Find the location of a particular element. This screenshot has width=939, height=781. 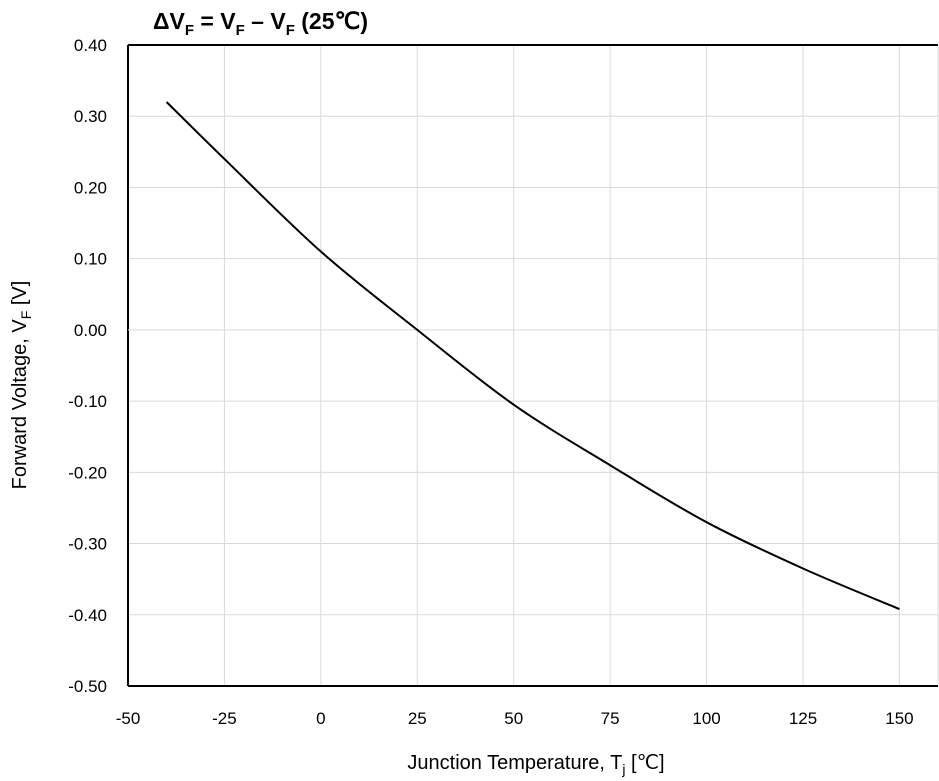

y-tick-label: 0.30 is located at coordinates (90, 116).